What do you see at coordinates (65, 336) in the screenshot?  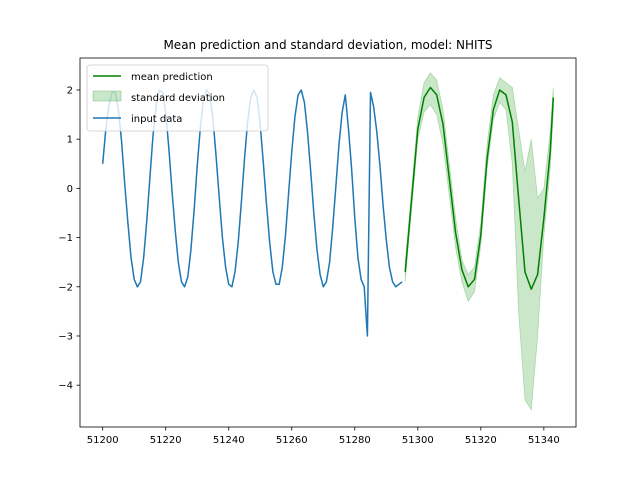 I see `y-tick-label: −3` at bounding box center [65, 336].